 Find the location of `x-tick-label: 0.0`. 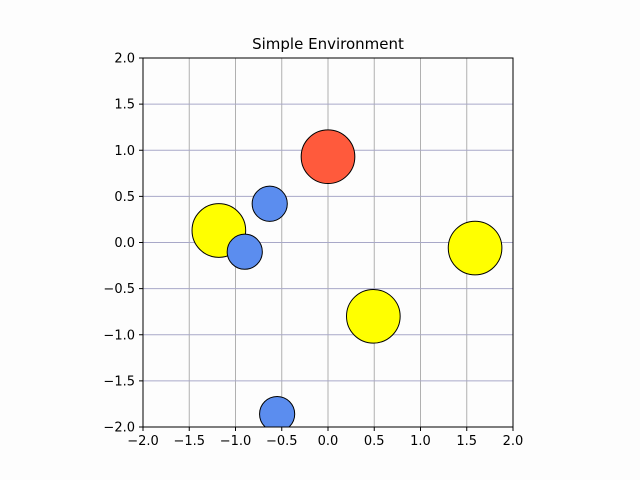

x-tick-label: 0.0 is located at coordinates (328, 441).